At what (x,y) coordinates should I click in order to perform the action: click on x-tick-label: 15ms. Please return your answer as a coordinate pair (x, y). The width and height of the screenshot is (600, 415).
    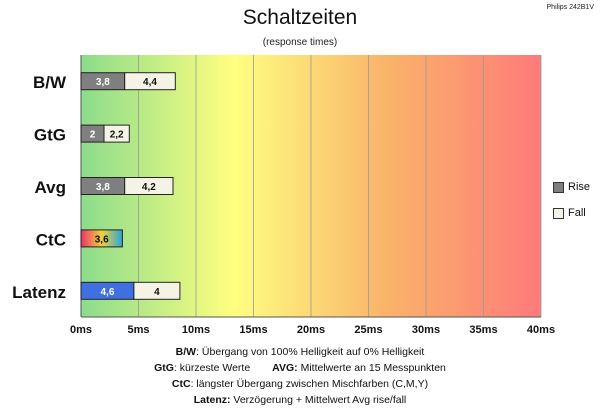
    Looking at the image, I should click on (253, 330).